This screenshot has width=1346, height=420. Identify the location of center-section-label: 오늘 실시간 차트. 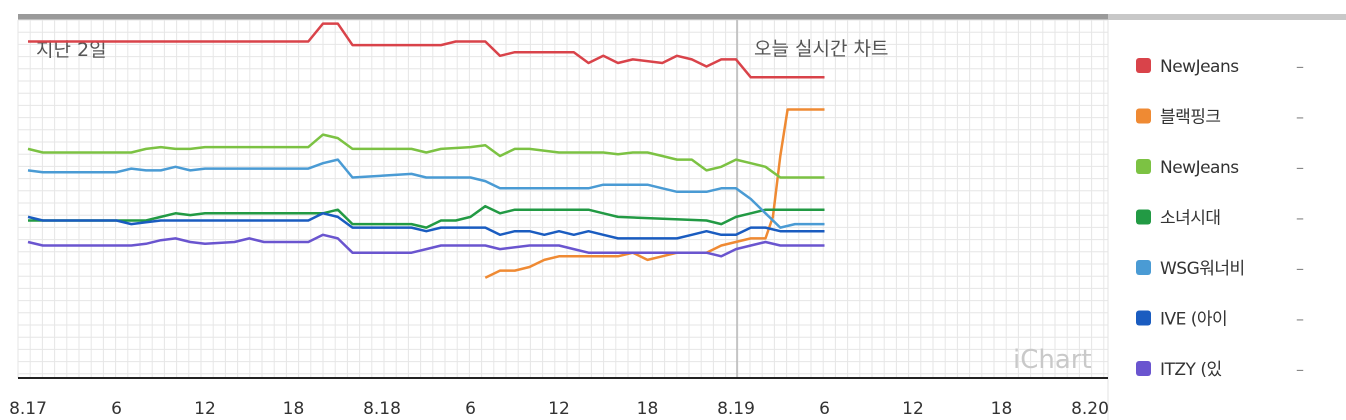
(821, 49).